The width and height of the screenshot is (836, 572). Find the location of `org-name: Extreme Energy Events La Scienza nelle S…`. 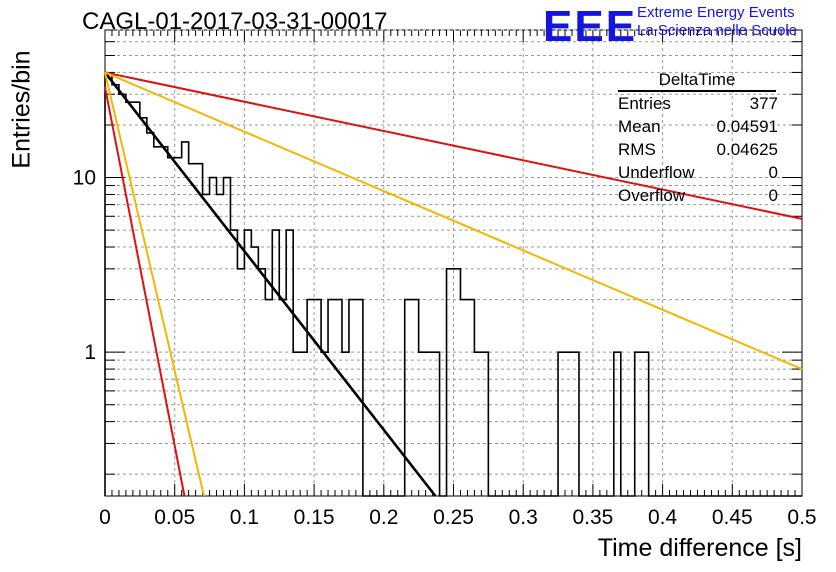

org-name: Extreme Energy Events La Scienza nelle S… is located at coordinates (717, 22).